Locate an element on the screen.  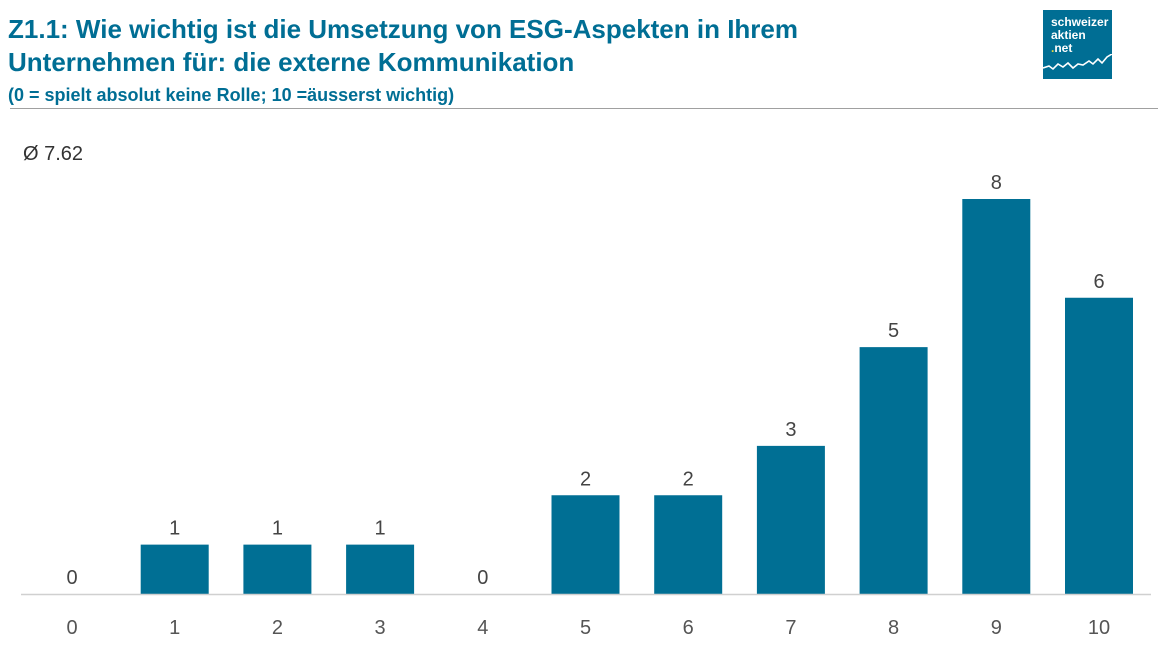
stock-line-chart-icon is located at coordinates (1077, 62).